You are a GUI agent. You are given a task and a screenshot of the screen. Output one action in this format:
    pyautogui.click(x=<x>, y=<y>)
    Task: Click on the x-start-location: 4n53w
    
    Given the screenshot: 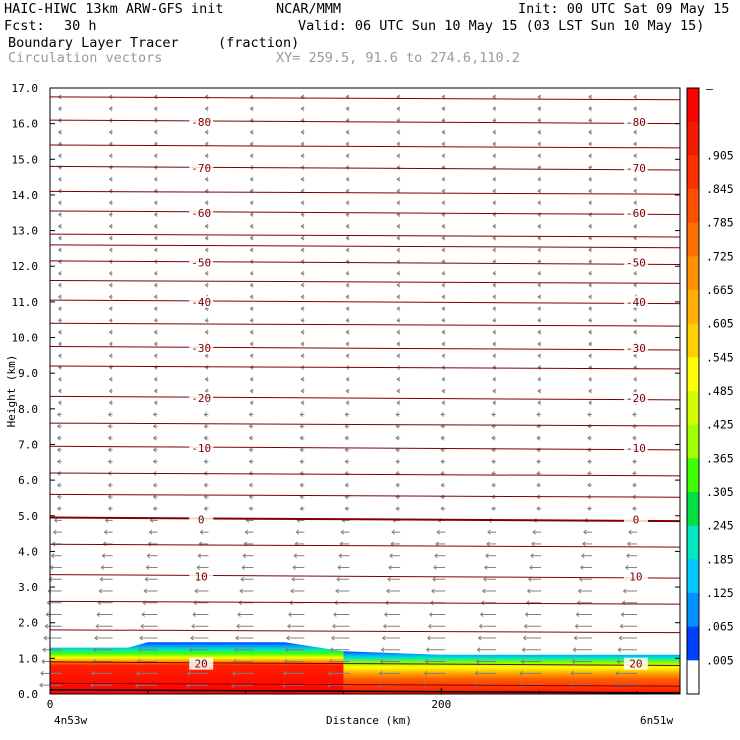 What is the action you would take?
    pyautogui.click(x=70, y=720)
    